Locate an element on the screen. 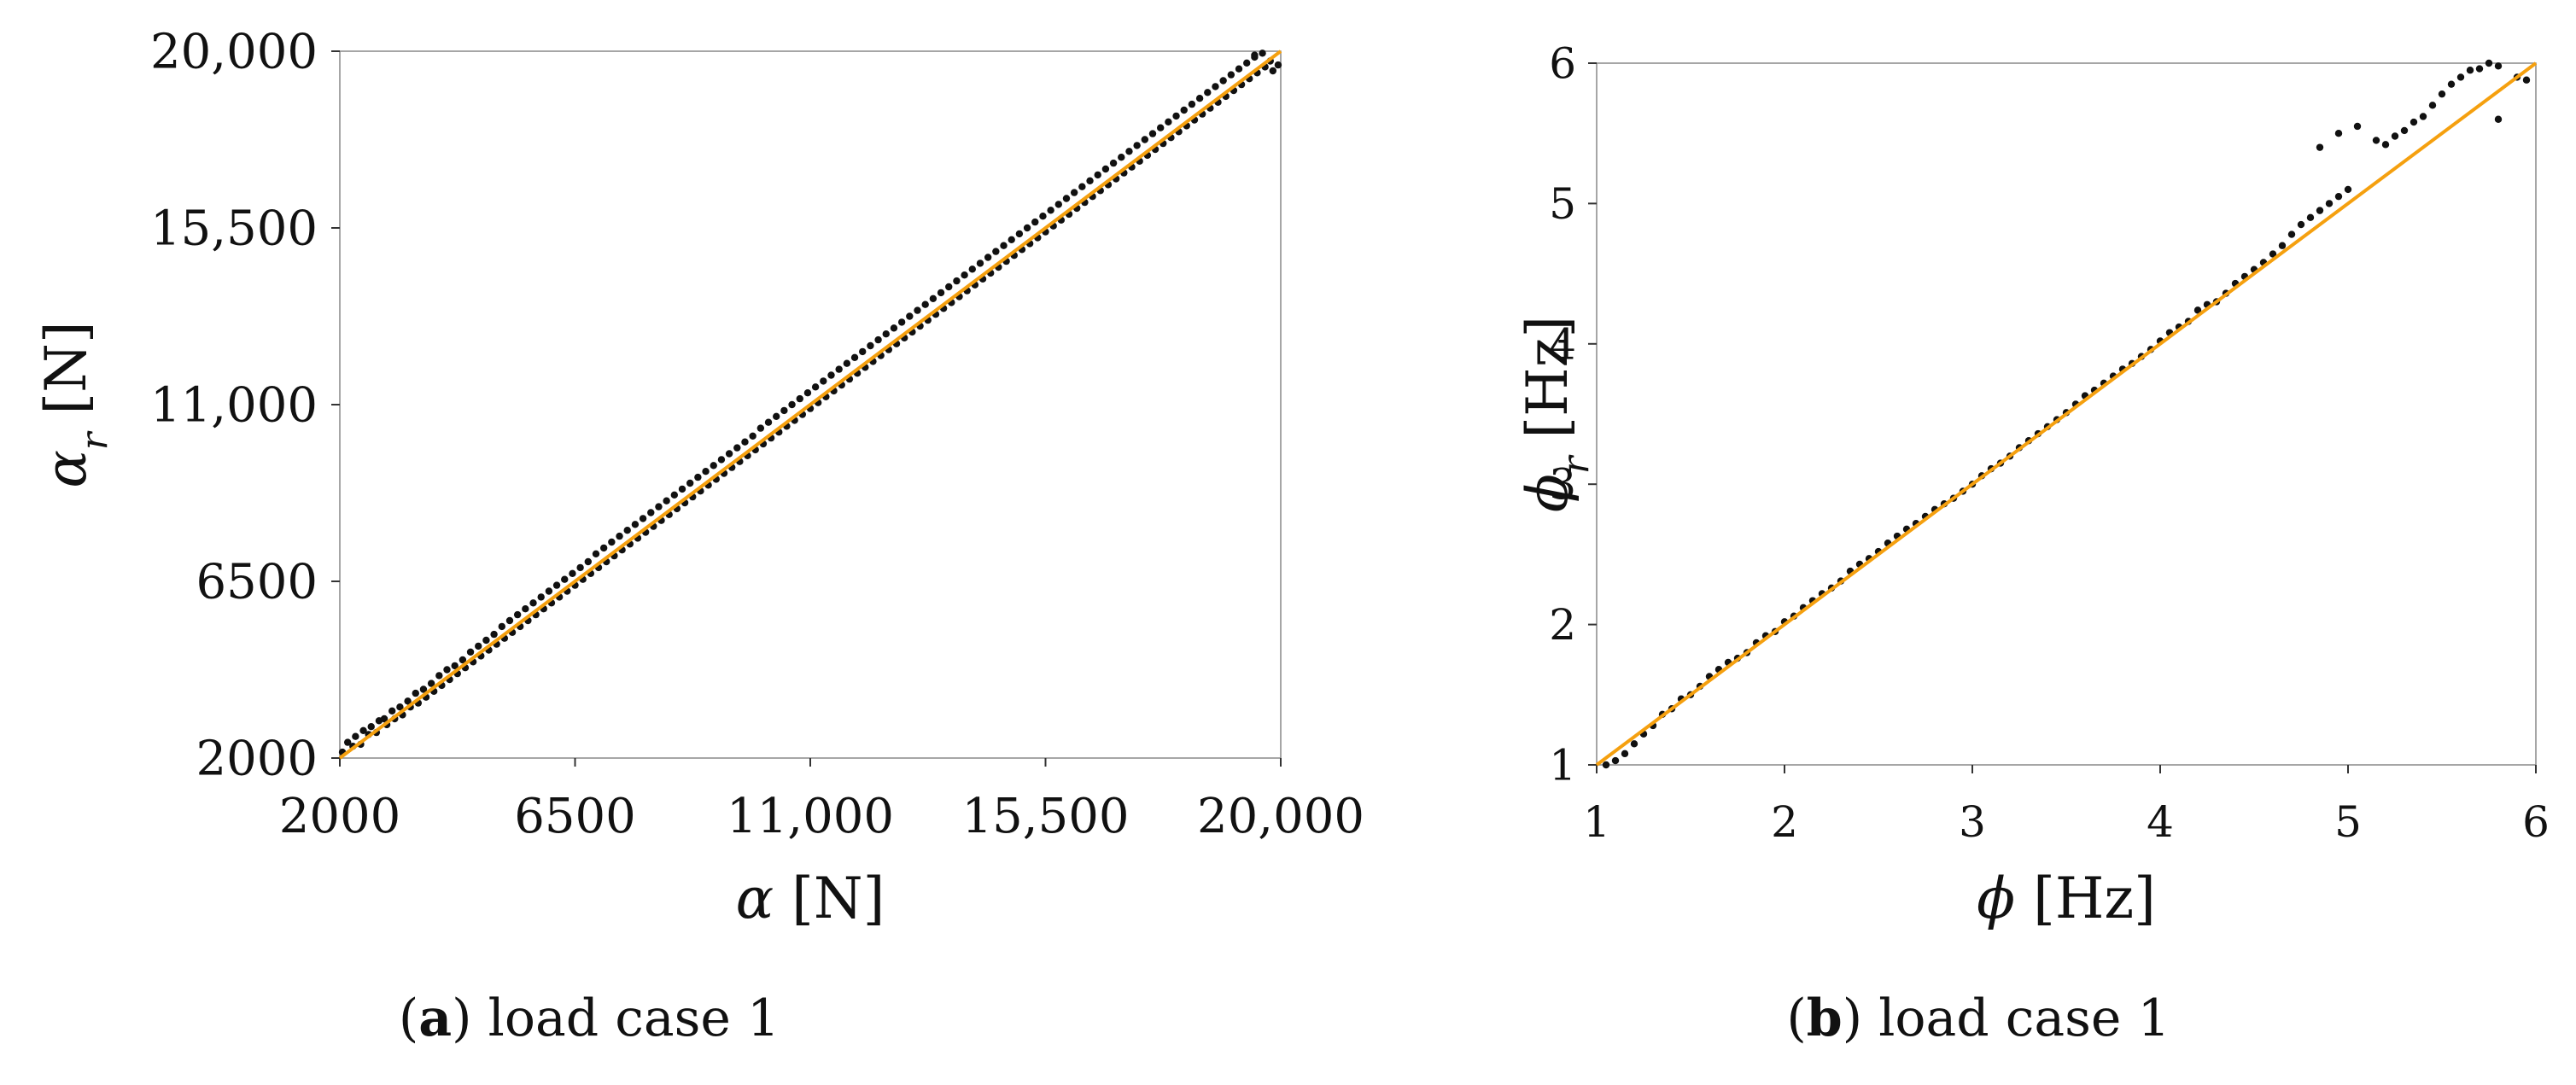  y-axis-label: ϕr [Hz] is located at coordinates (1556, 414).